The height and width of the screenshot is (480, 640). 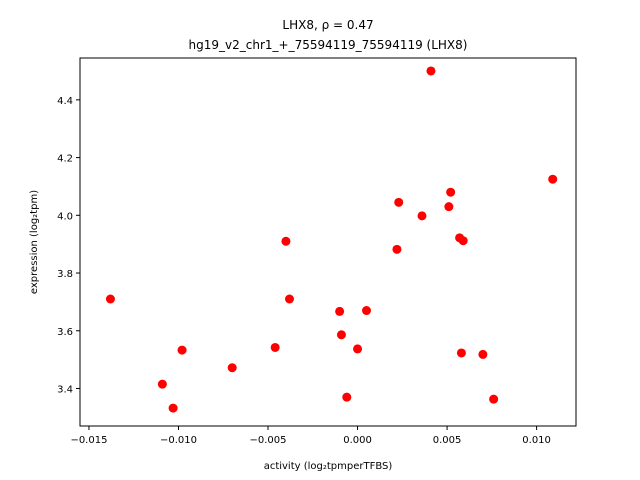 What do you see at coordinates (65, 274) in the screenshot?
I see `y-tick-label: 3.8` at bounding box center [65, 274].